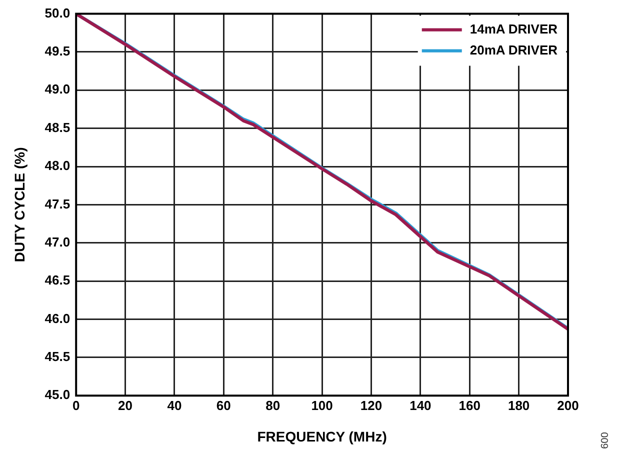 Image resolution: width=618 pixels, height=456 pixels. Describe the element at coordinates (57, 12) in the screenshot. I see `y-tick-label: 50.0` at that location.